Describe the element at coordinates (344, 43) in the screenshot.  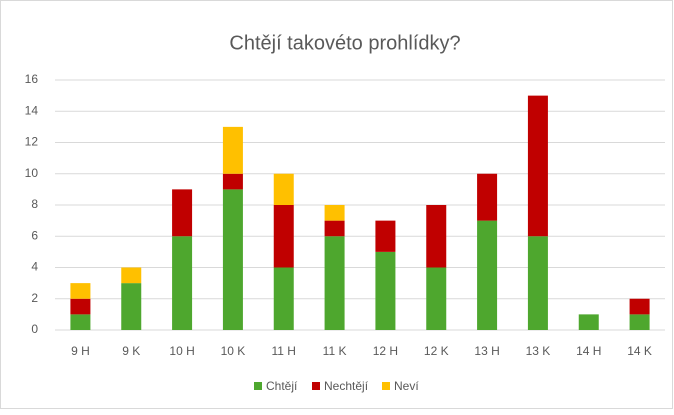
I see `chart-title: Chtějí takovéto prohlídky?` at that location.